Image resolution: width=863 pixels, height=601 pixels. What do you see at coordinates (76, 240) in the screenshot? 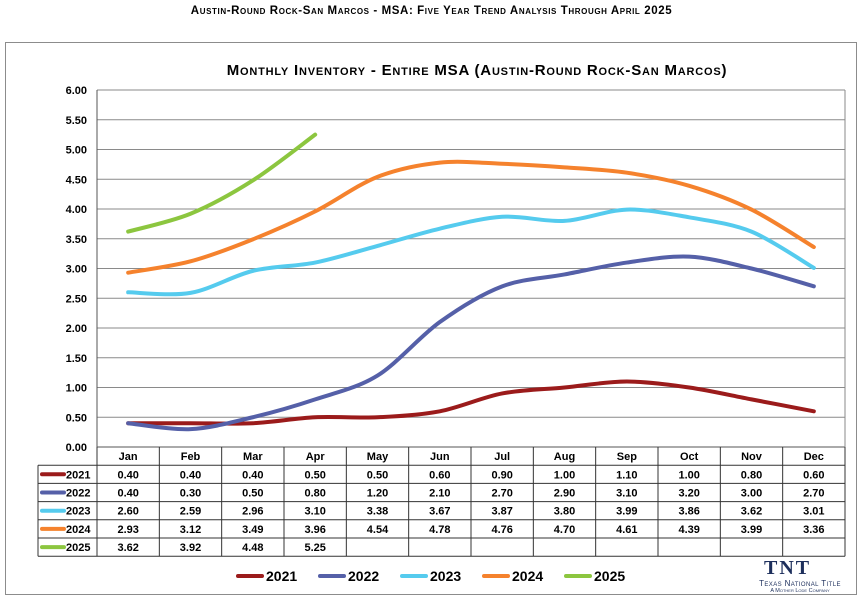
I see `y-tick-label: 3.50` at bounding box center [76, 240].